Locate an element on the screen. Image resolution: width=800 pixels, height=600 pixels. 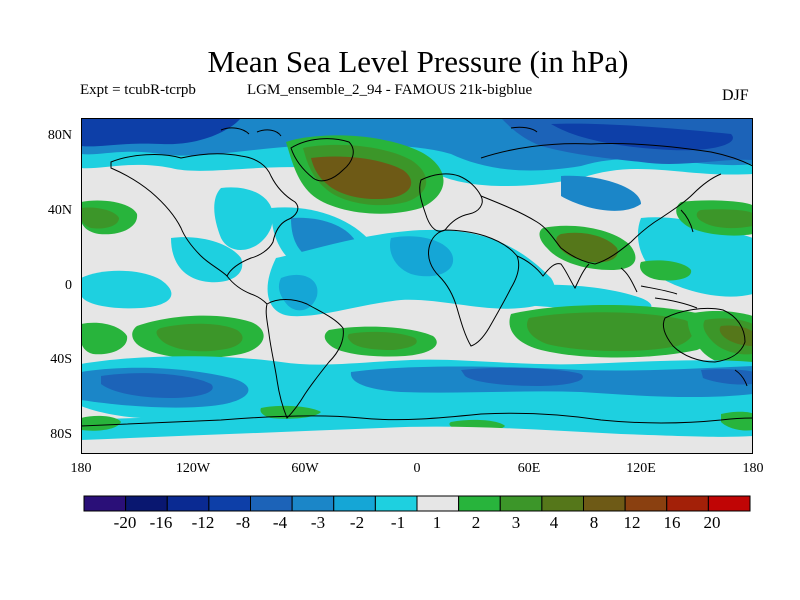
antarctic-green-patch-b is located at coordinates (101, 423).